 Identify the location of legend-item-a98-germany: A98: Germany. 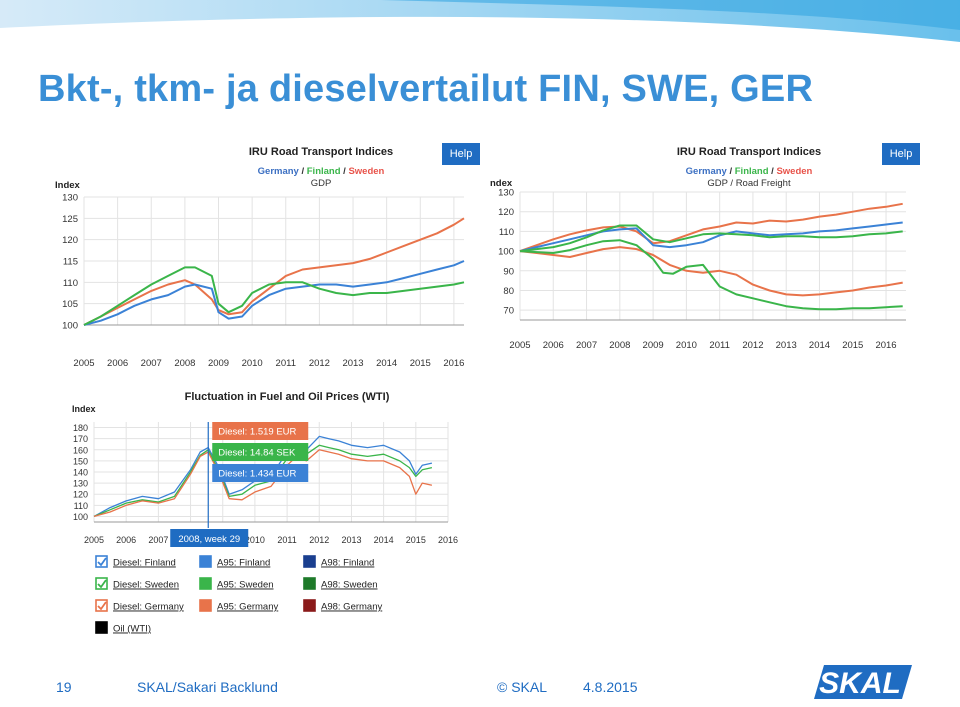
(342, 606).